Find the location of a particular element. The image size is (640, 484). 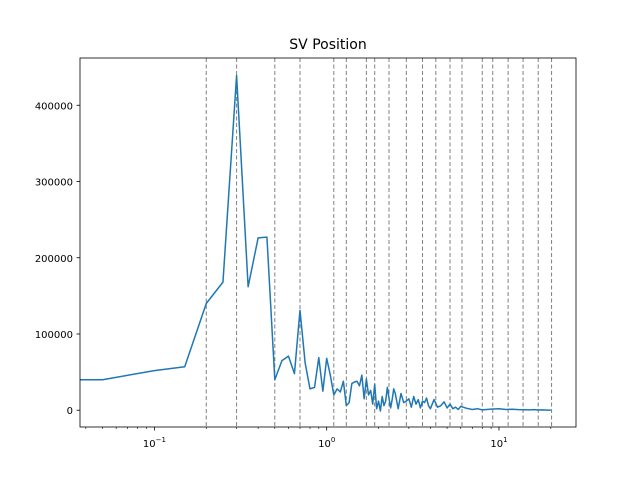

x-tick-label: 10⁻¹ is located at coordinates (154, 443).